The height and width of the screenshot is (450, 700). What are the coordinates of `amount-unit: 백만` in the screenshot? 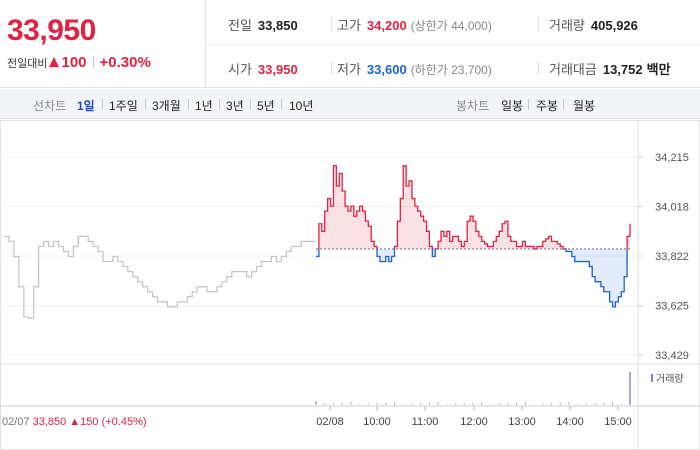 It's located at (658, 69).